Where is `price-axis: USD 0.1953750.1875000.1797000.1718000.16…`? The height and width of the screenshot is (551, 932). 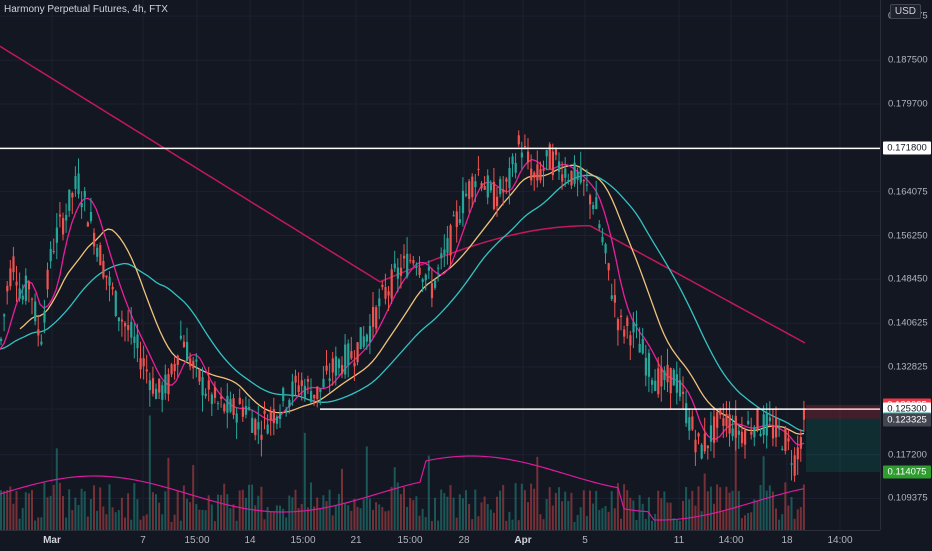
price-axis: USD 0.1953750.1875000.1797000.1718000.16… is located at coordinates (906, 265).